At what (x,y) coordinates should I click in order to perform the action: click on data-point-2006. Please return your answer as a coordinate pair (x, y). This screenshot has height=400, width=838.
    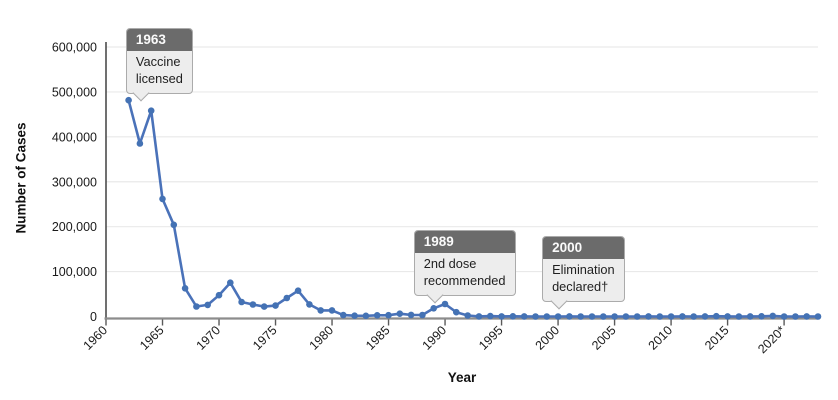
    Looking at the image, I should click on (626, 316).